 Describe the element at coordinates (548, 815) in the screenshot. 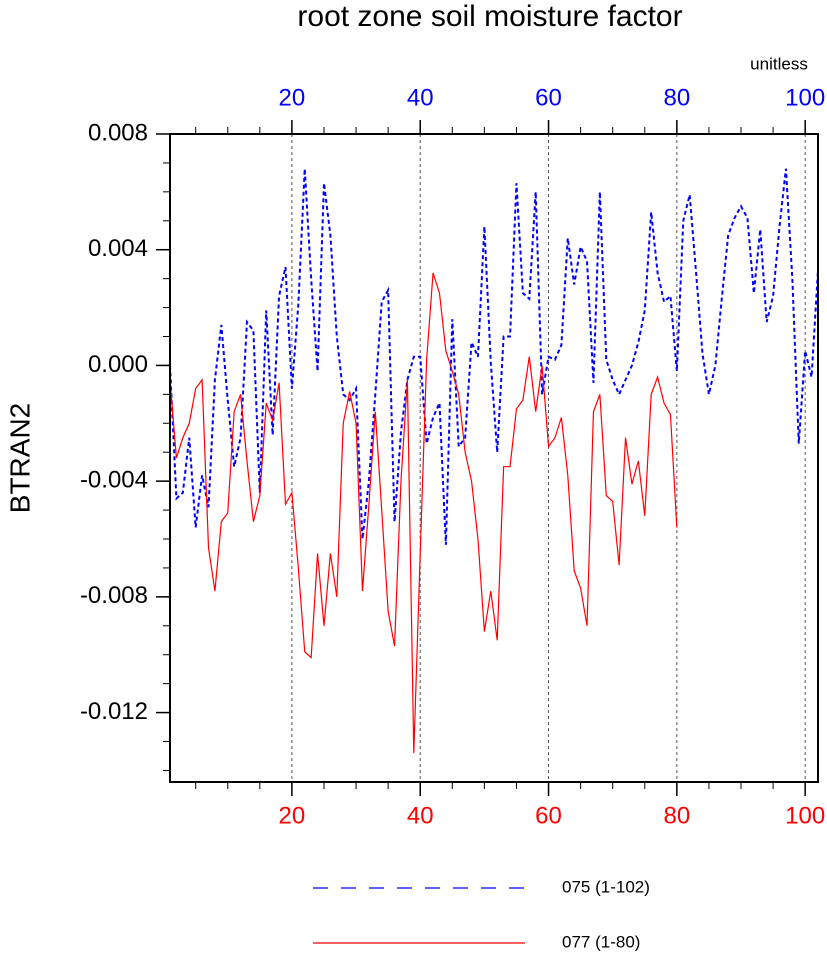

I see `xticks-label: 60` at that location.